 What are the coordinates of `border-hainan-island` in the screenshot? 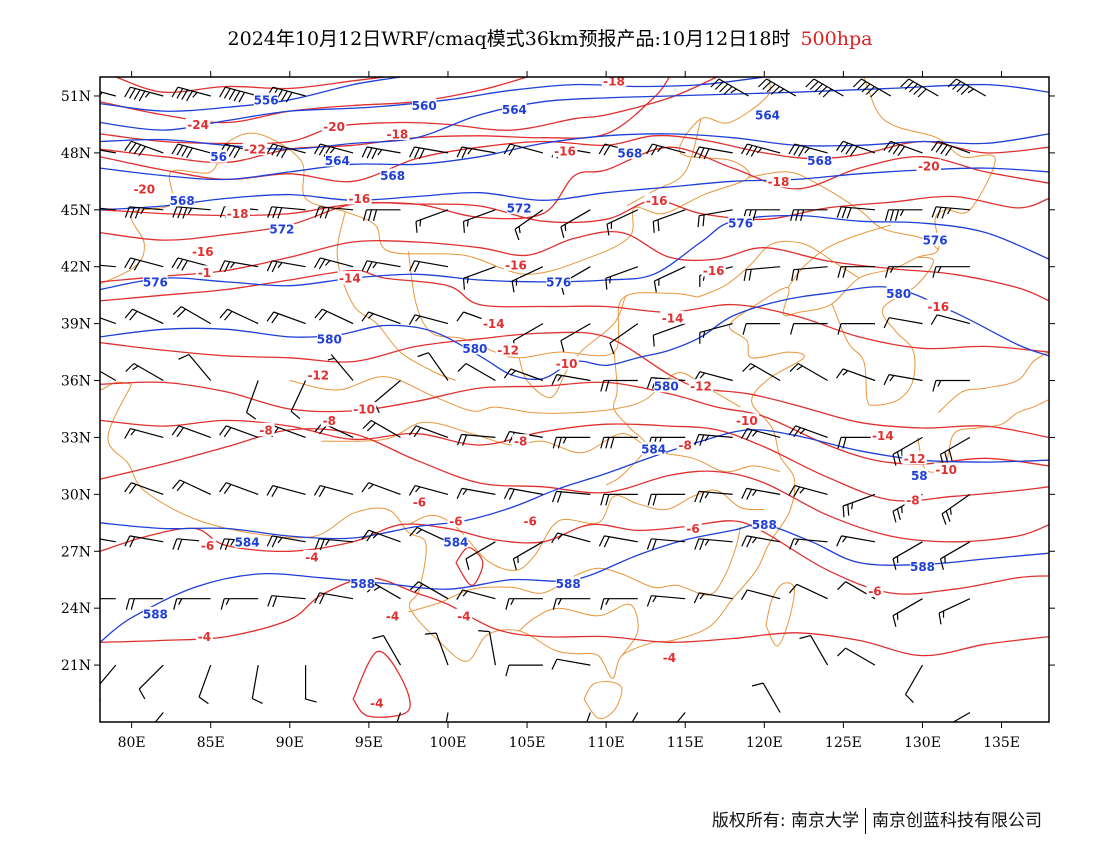 It's located at (603, 700).